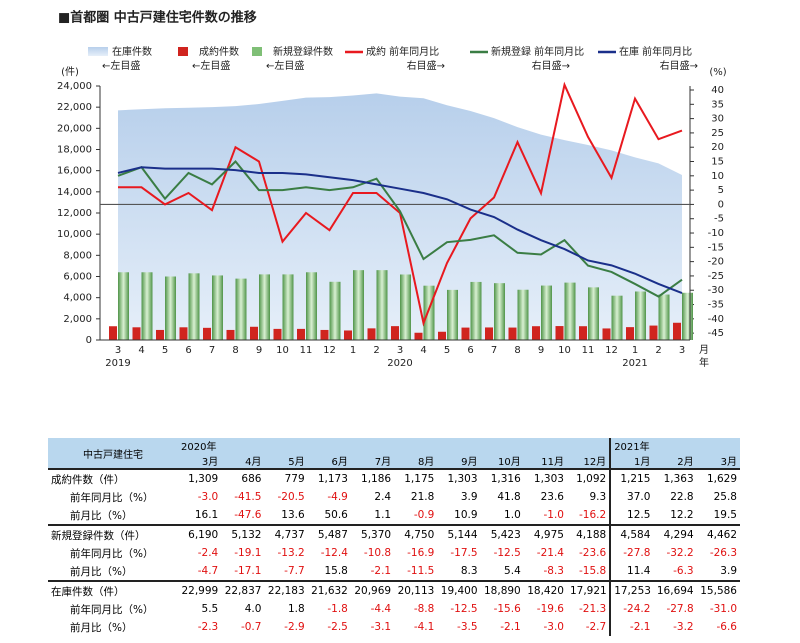 The width and height of the screenshot is (800, 643). What do you see at coordinates (248, 571) in the screenshot?
I see `table-cell: -17.1` at bounding box center [248, 571].